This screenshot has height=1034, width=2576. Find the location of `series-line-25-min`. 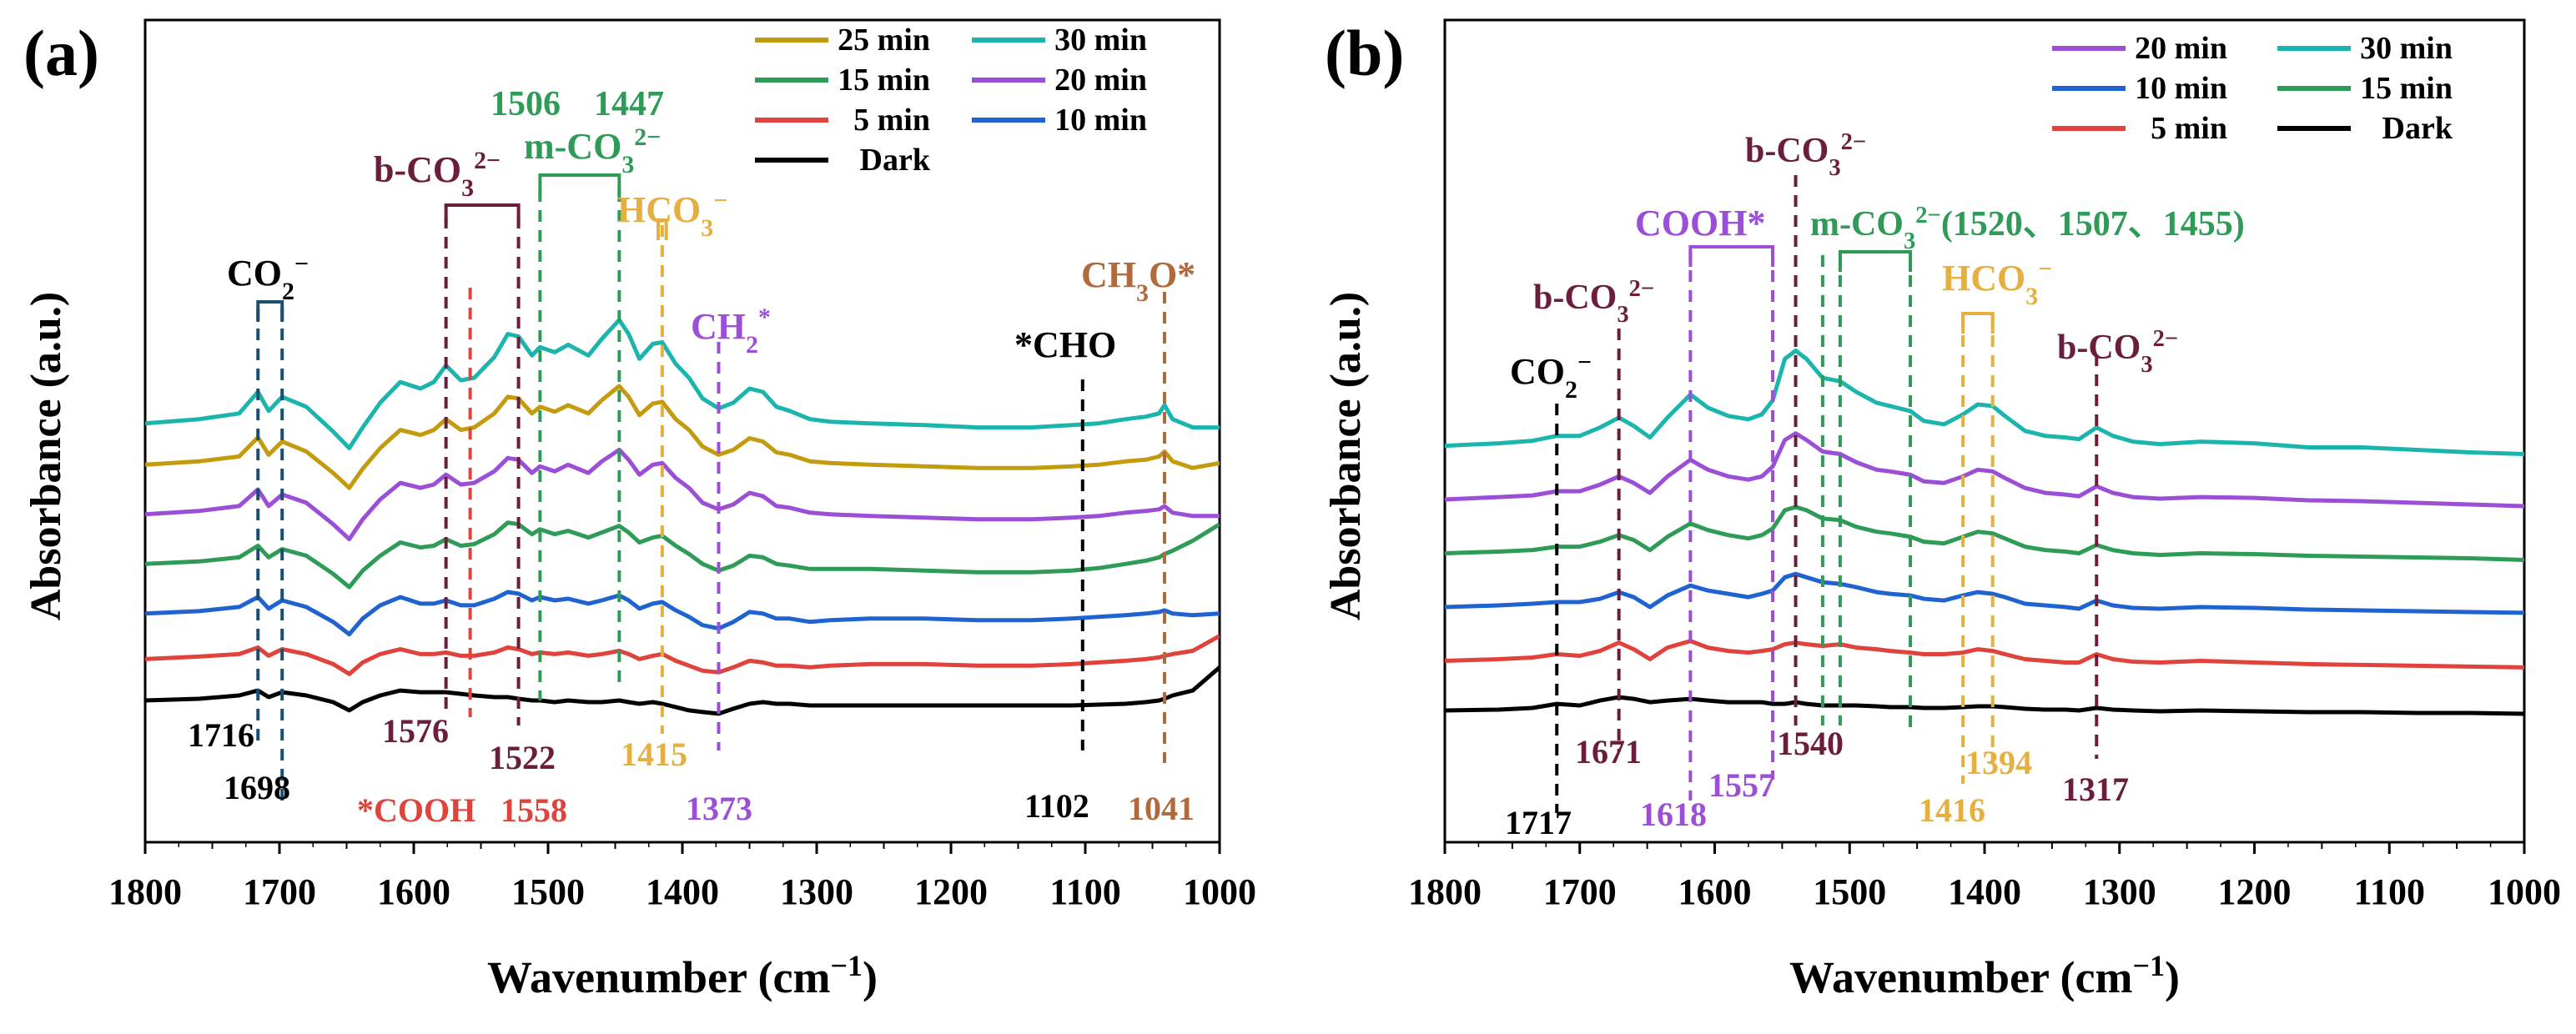

series-line-25-min is located at coordinates (682, 437).